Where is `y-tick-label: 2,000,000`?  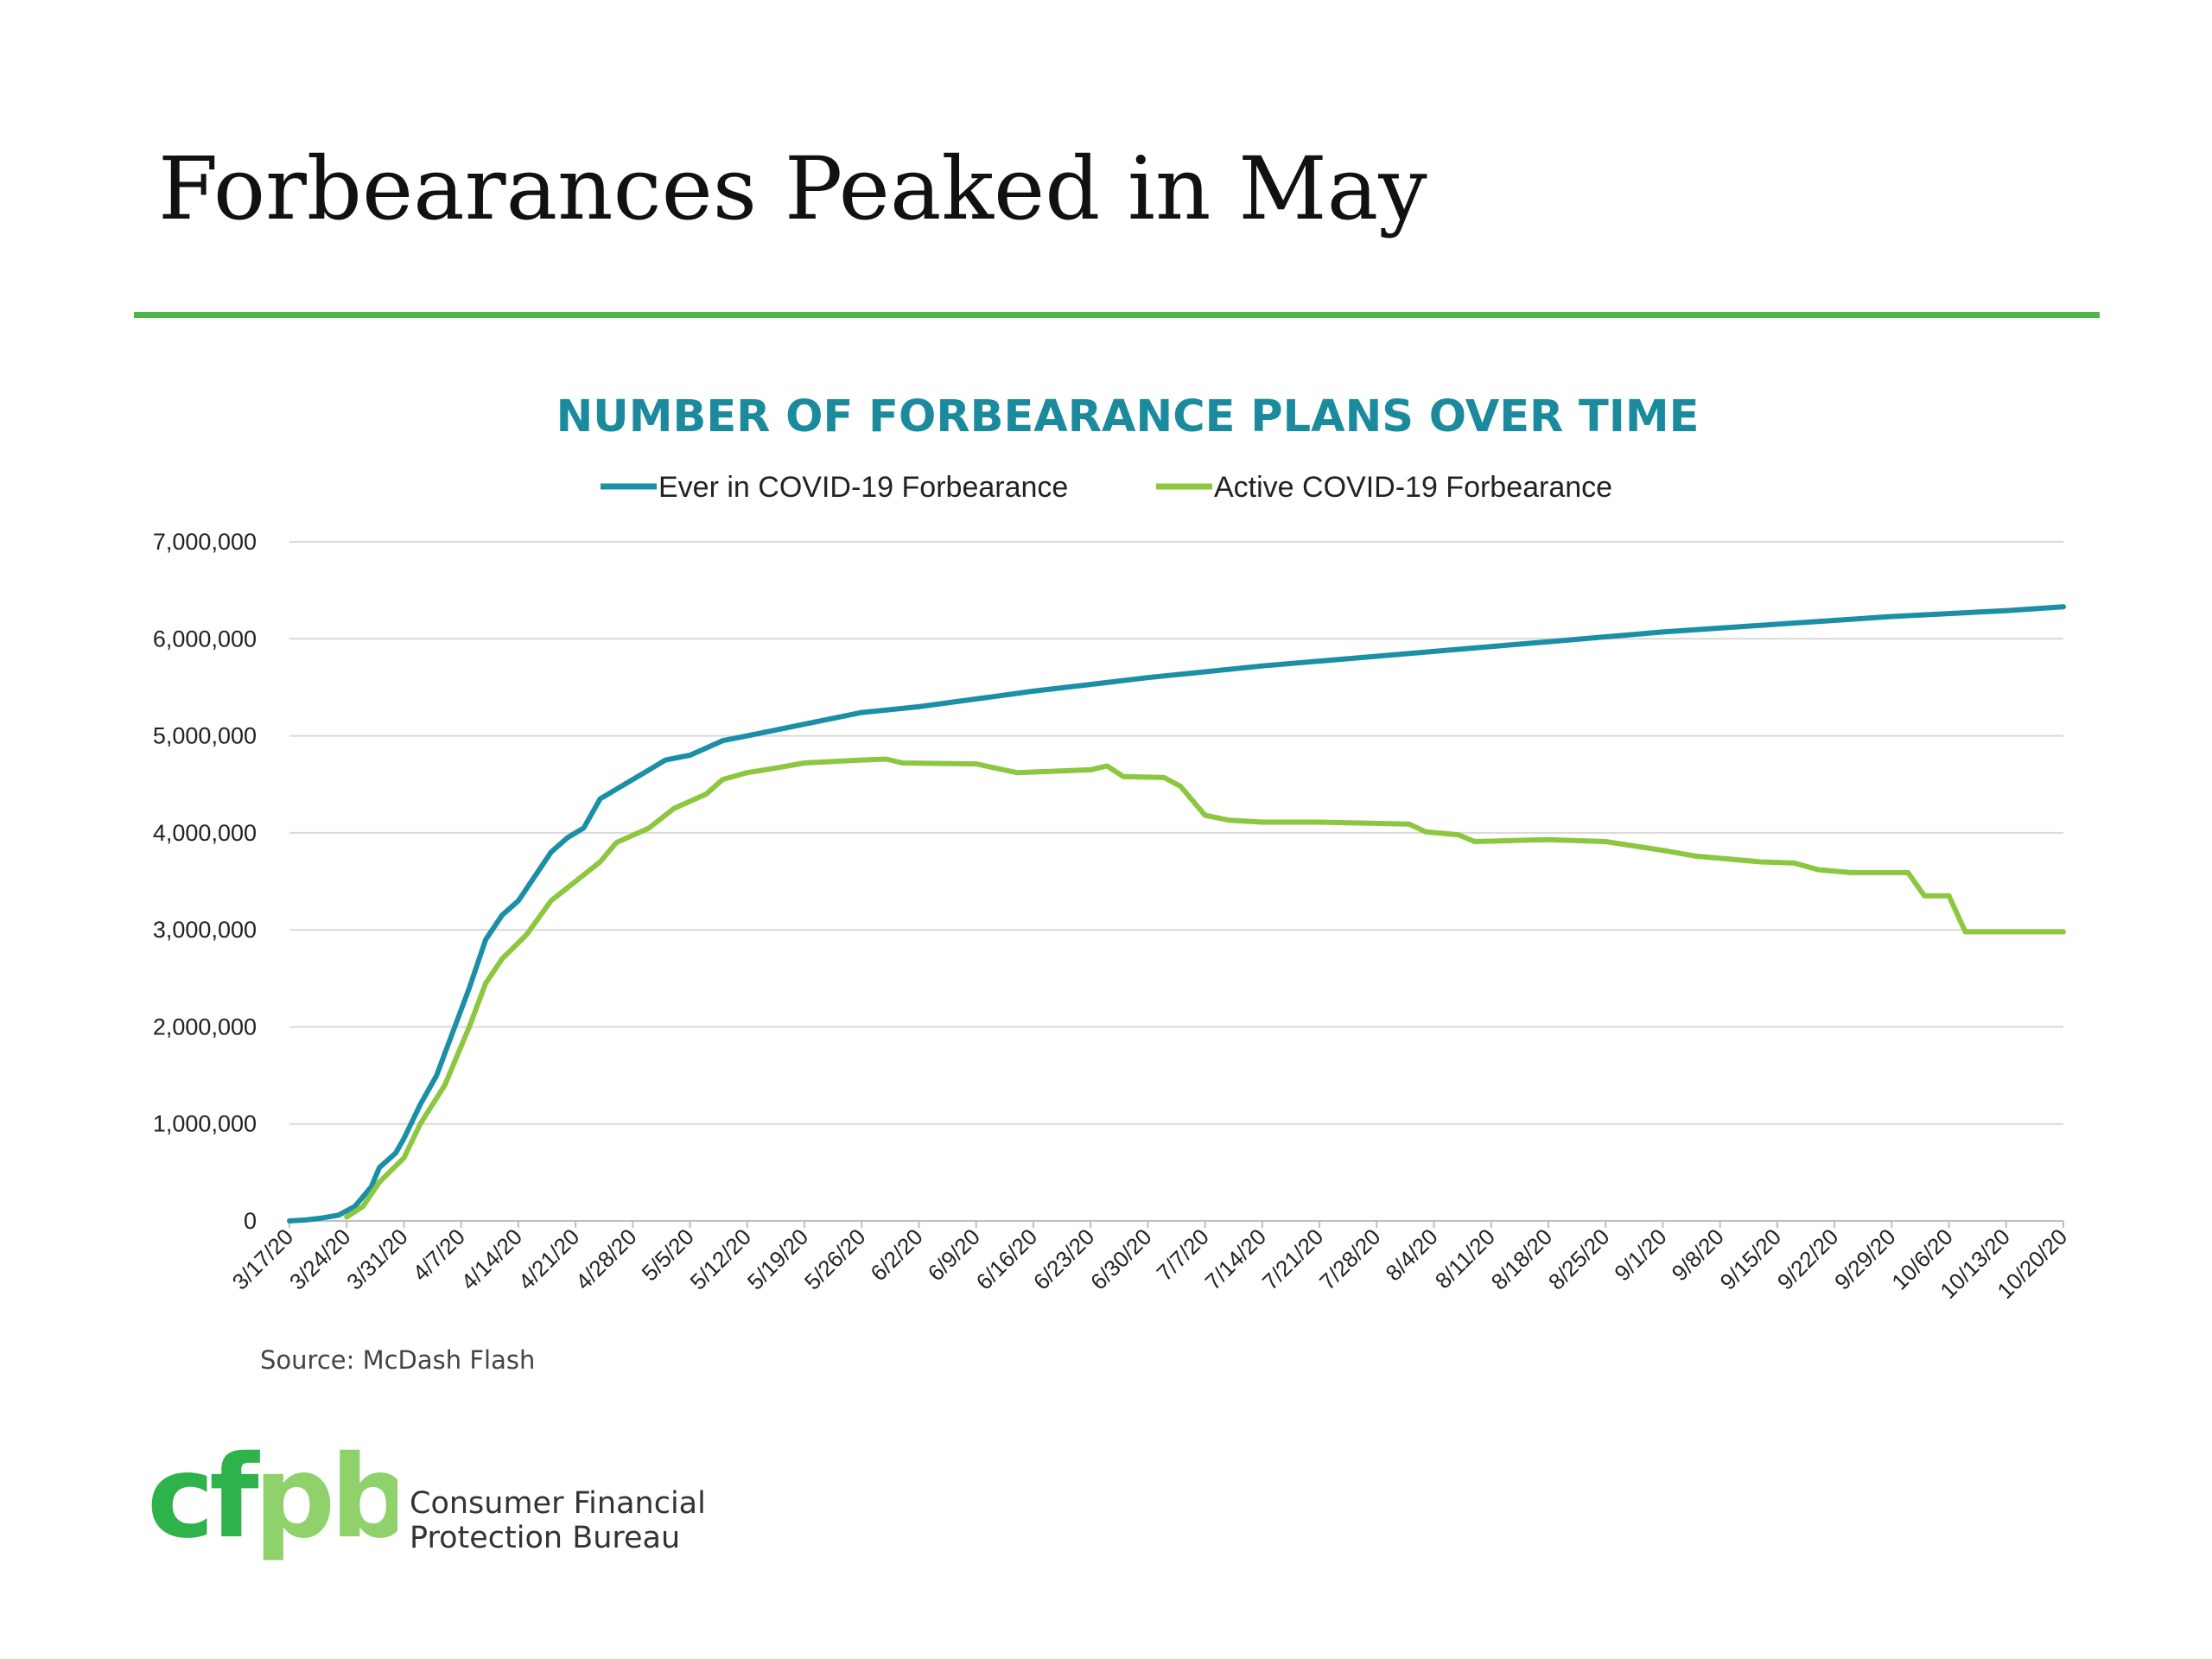
y-tick-label: 2,000,000 is located at coordinates (205, 1026).